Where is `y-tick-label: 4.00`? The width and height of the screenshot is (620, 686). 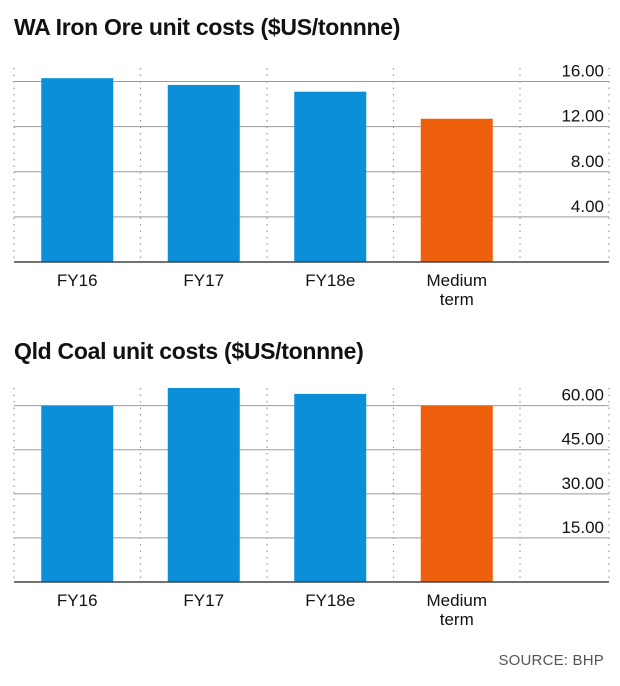 y-tick-label: 4.00 is located at coordinates (587, 206).